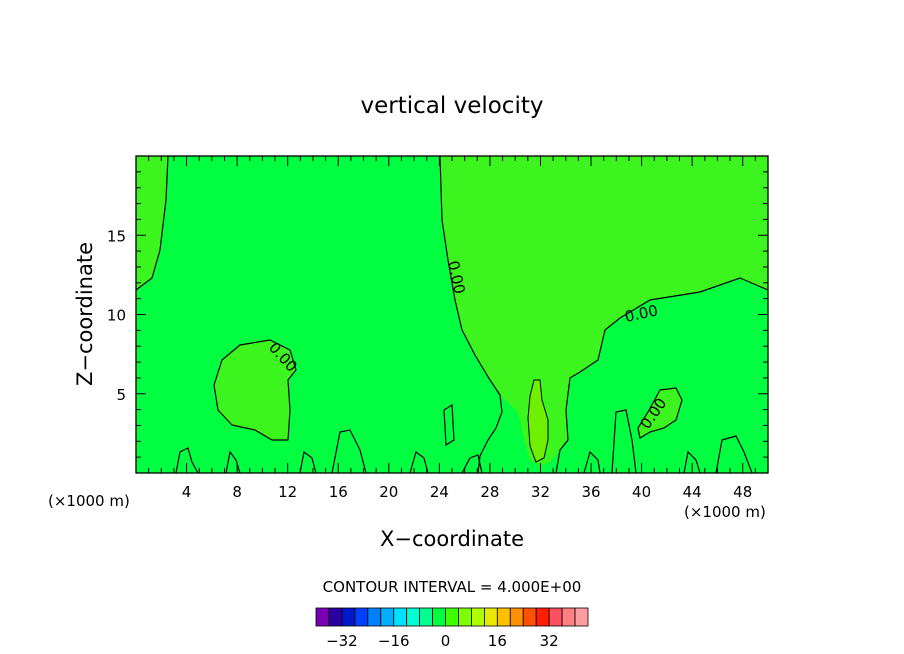 Image resolution: width=904 pixels, height=654 pixels. I want to click on y-tick-label: 5, so click(121, 395).